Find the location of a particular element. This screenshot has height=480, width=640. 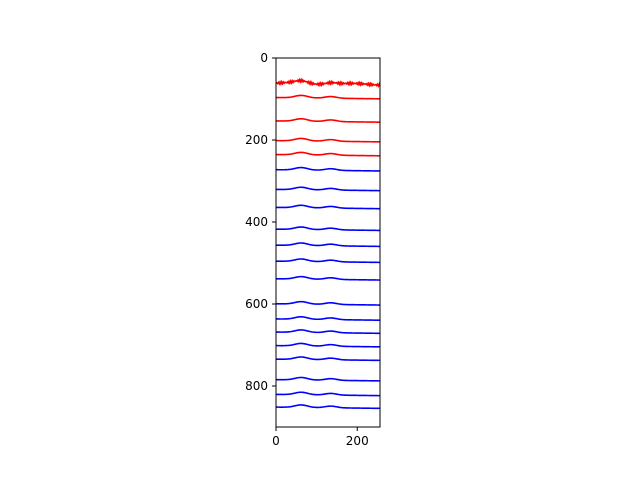

y-tick-label: 600 is located at coordinates (256, 304).